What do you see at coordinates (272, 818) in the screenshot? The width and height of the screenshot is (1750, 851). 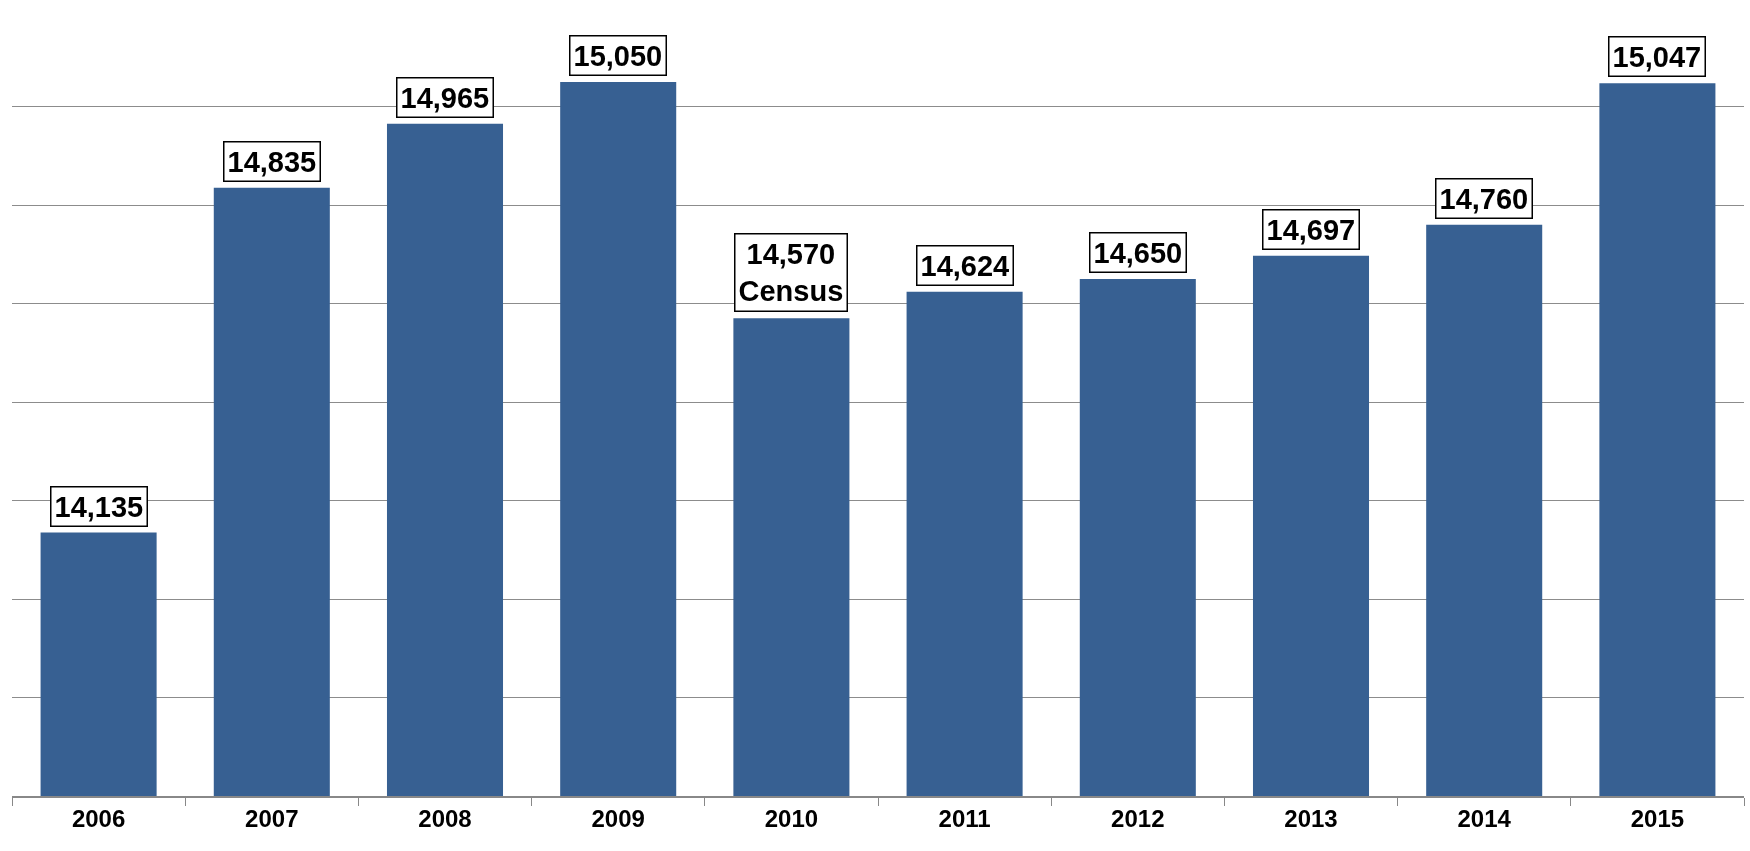 I see `x-tick-label: 2007` at bounding box center [272, 818].